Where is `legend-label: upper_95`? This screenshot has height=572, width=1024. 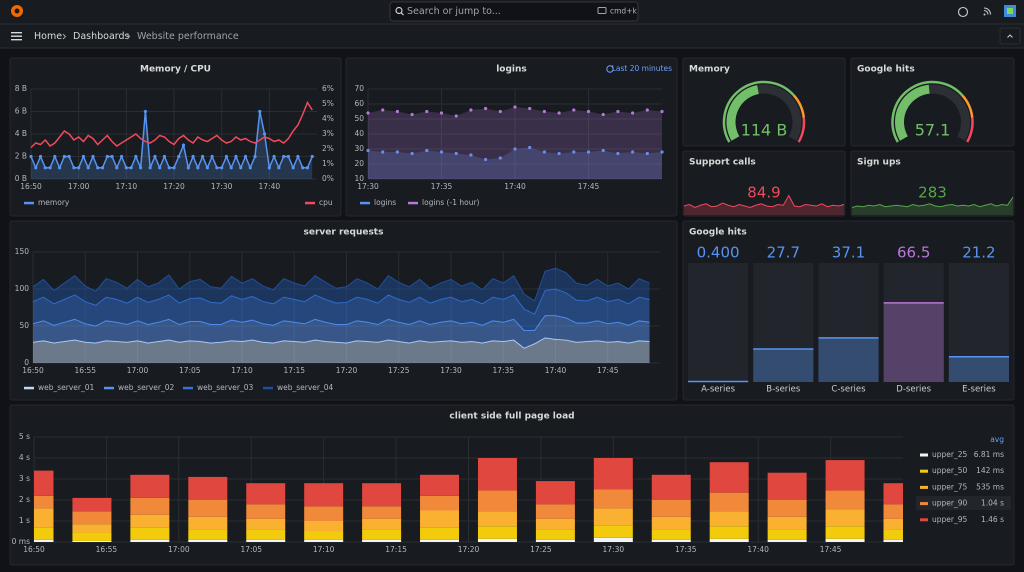
legend-label: upper_95 is located at coordinates (949, 519).